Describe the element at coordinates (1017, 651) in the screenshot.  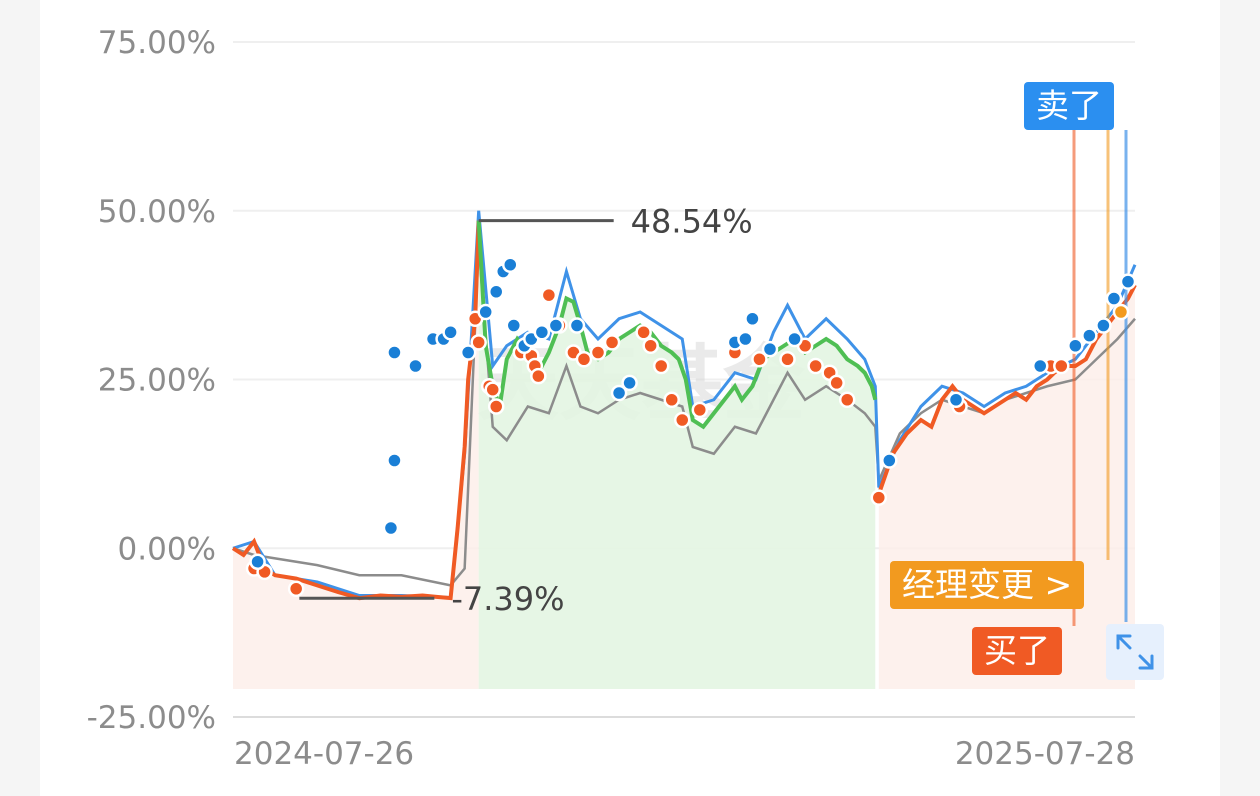
I see `buy-marker-tag: 买了` at that location.